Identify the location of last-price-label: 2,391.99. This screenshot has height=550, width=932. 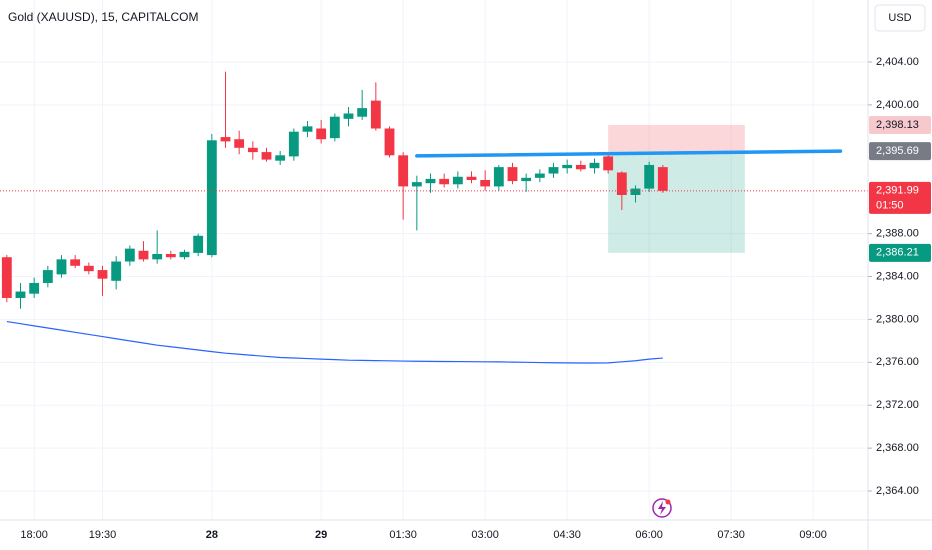
(897, 191).